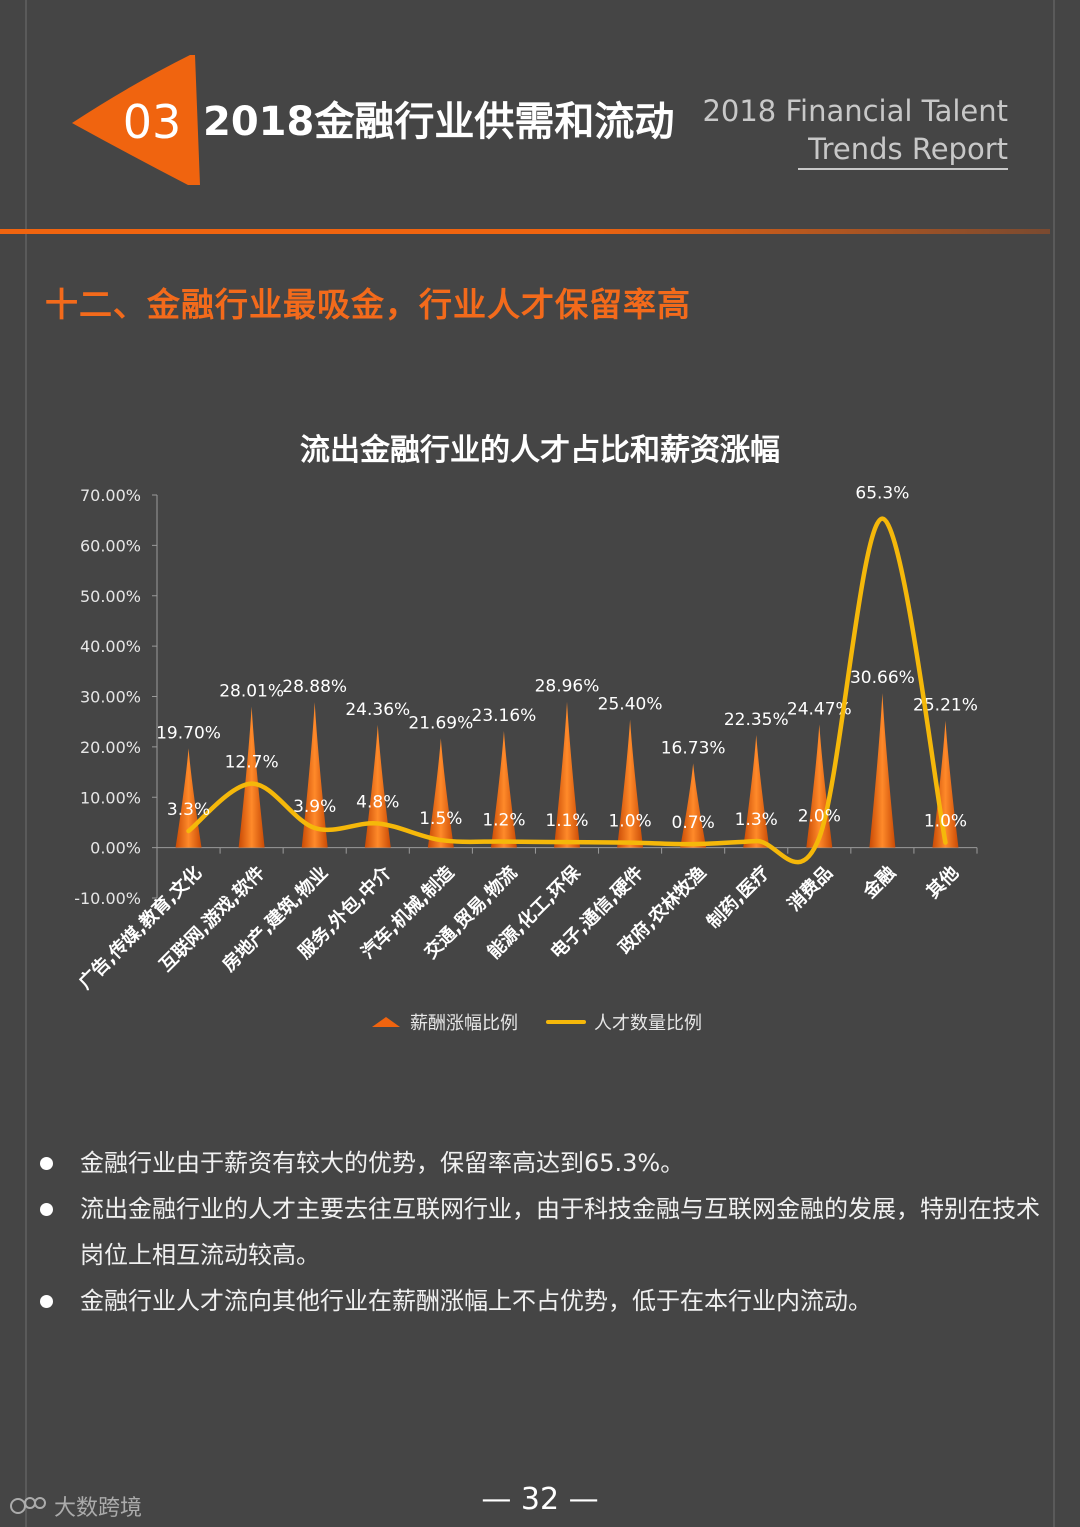  I want to click on legend-bar-swatch-icon, so click(386, 1022).